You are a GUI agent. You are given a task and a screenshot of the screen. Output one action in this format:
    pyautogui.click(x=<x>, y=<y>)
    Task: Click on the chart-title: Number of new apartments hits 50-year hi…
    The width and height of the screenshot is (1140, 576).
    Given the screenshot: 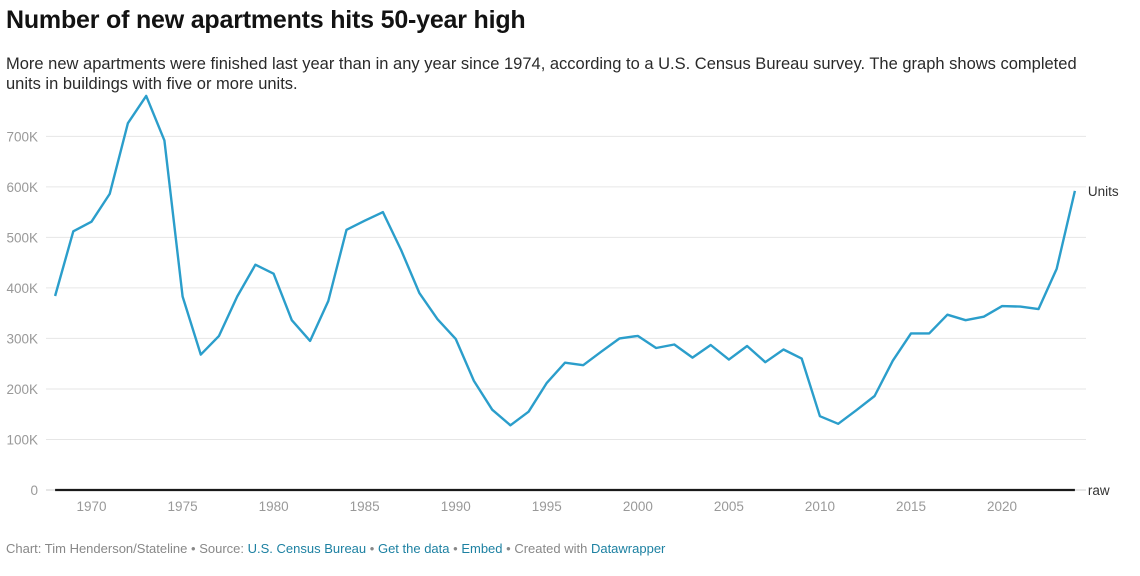 What is the action you would take?
    pyautogui.click(x=266, y=20)
    